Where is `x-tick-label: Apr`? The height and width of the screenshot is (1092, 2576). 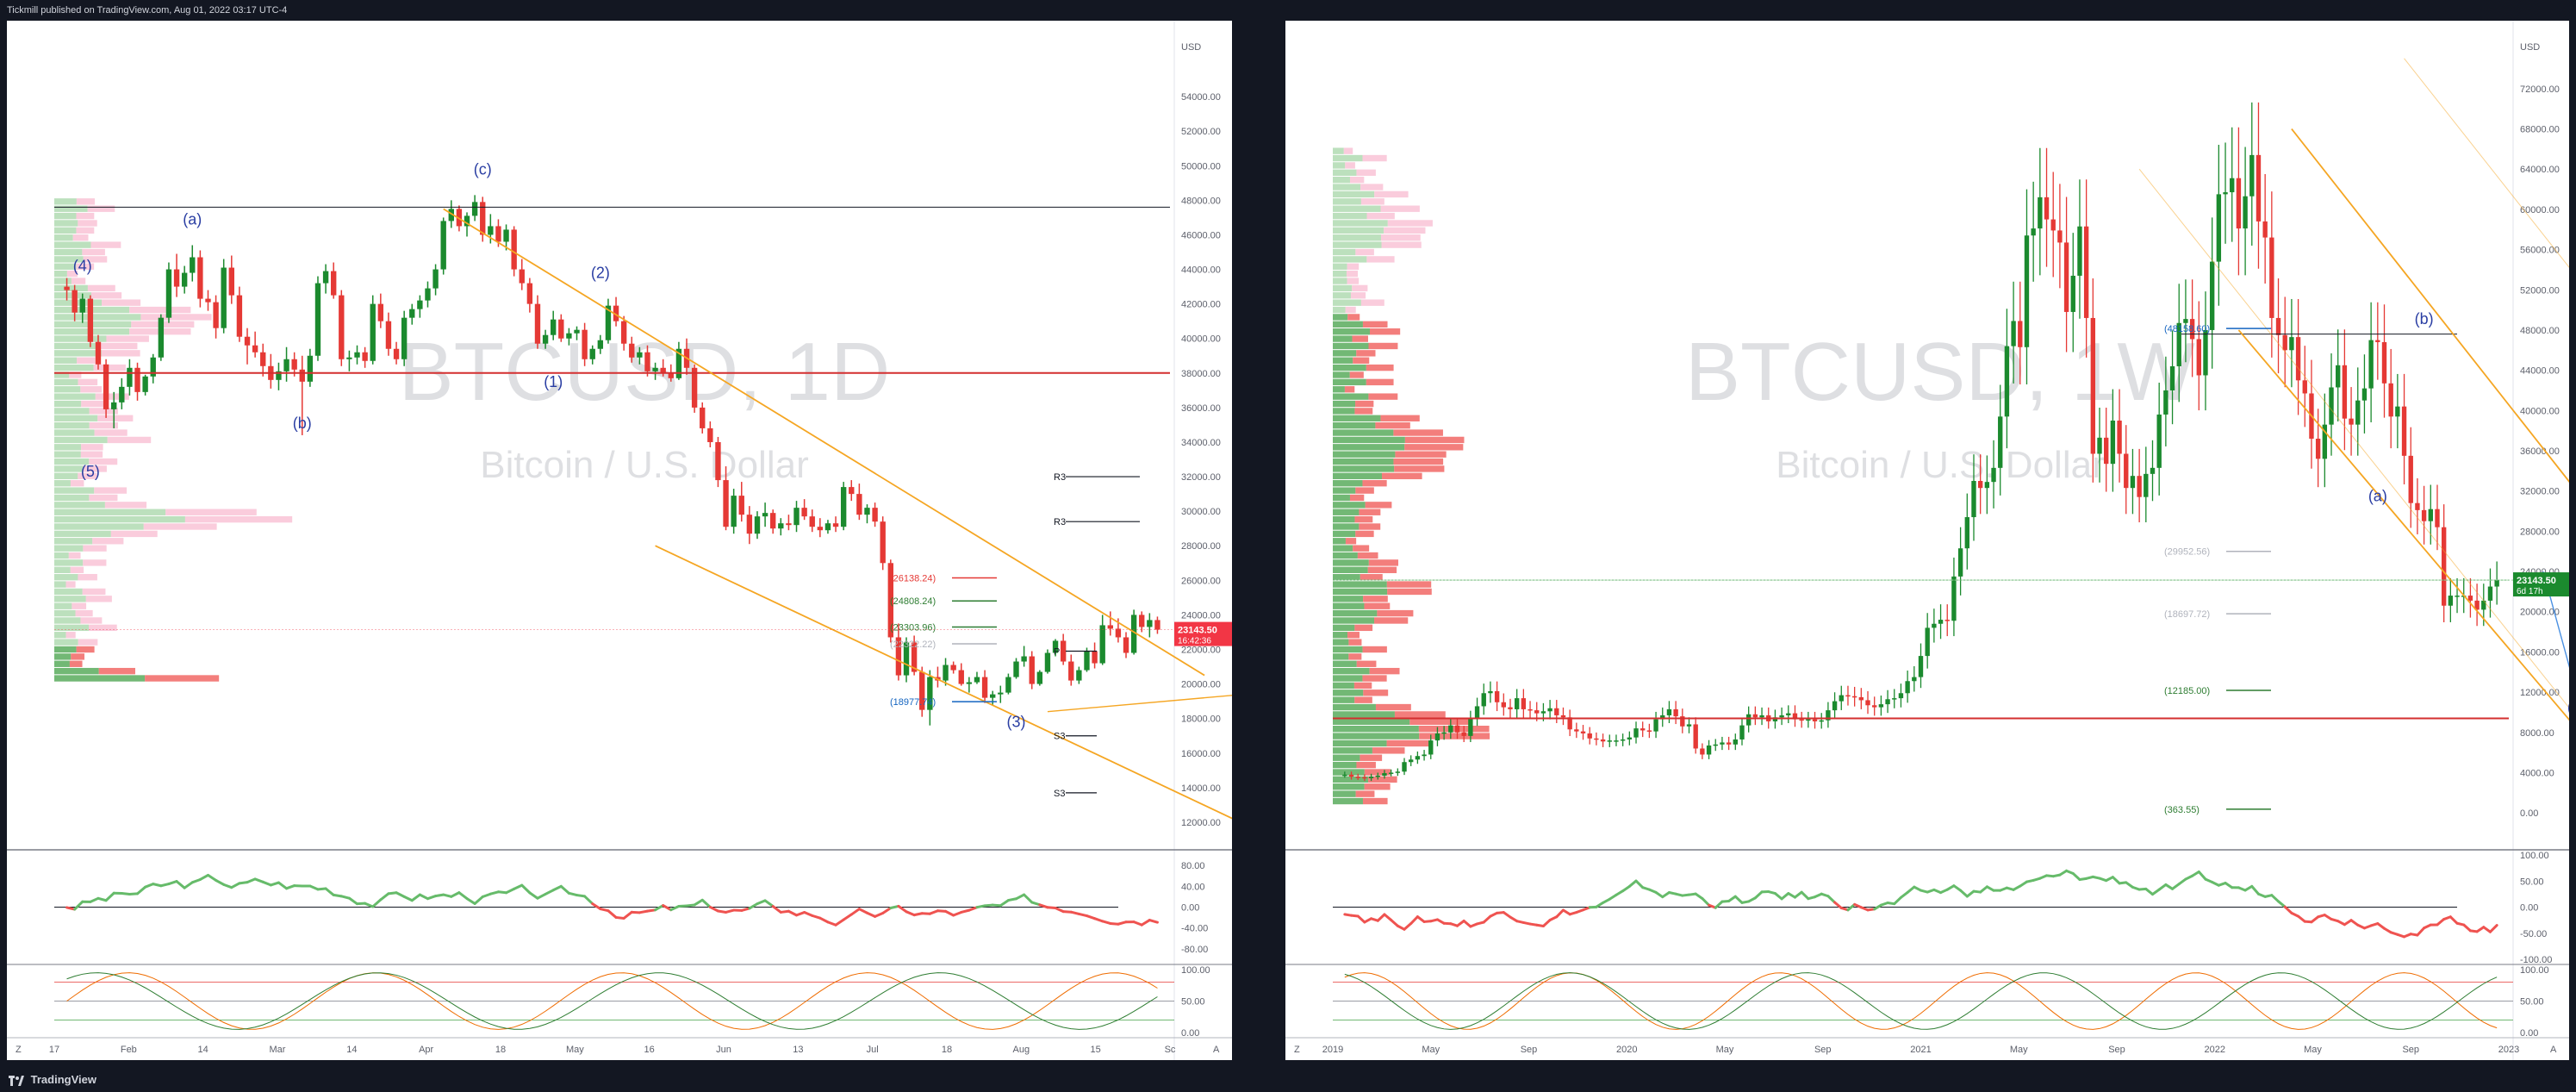
x-tick-label: Apr is located at coordinates (426, 1050).